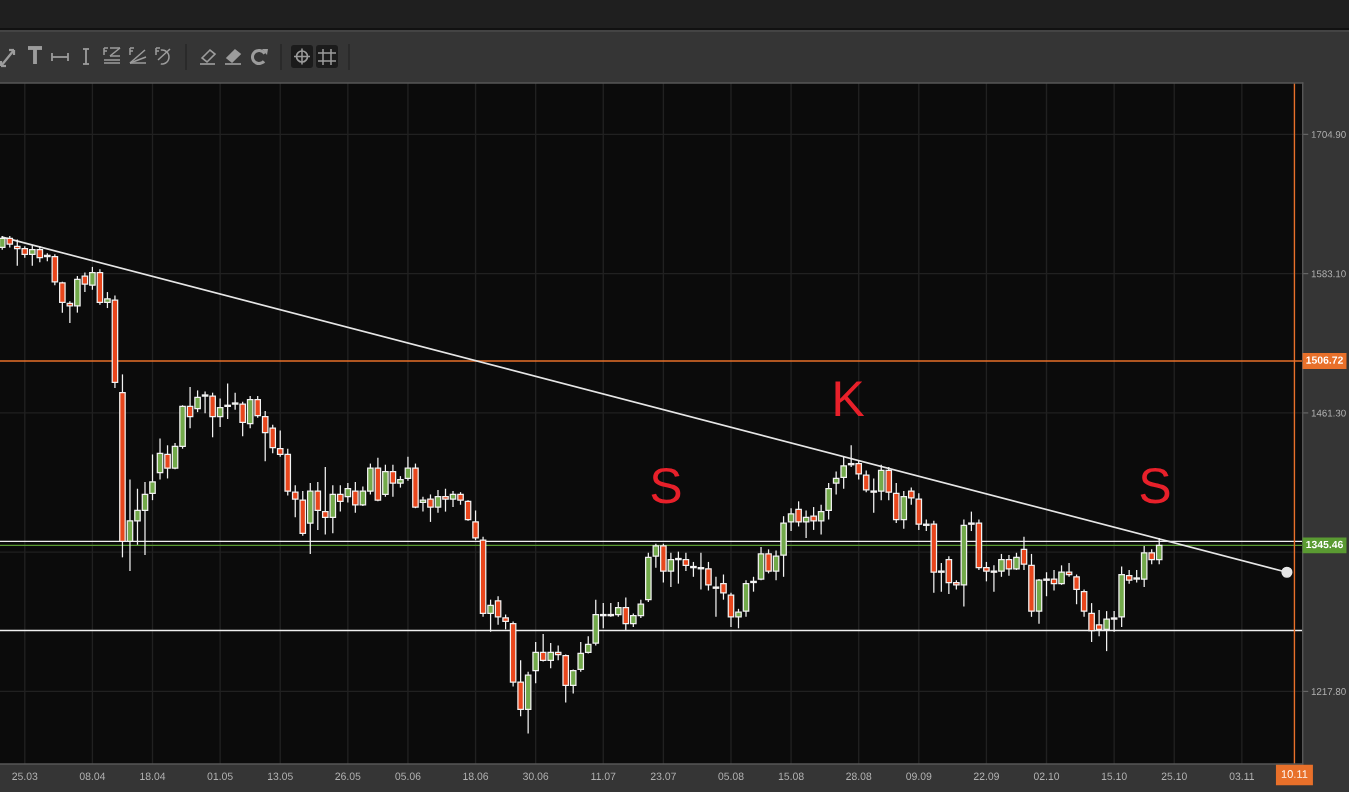 This screenshot has width=1349, height=792. I want to click on annotation: K, so click(850, 398).